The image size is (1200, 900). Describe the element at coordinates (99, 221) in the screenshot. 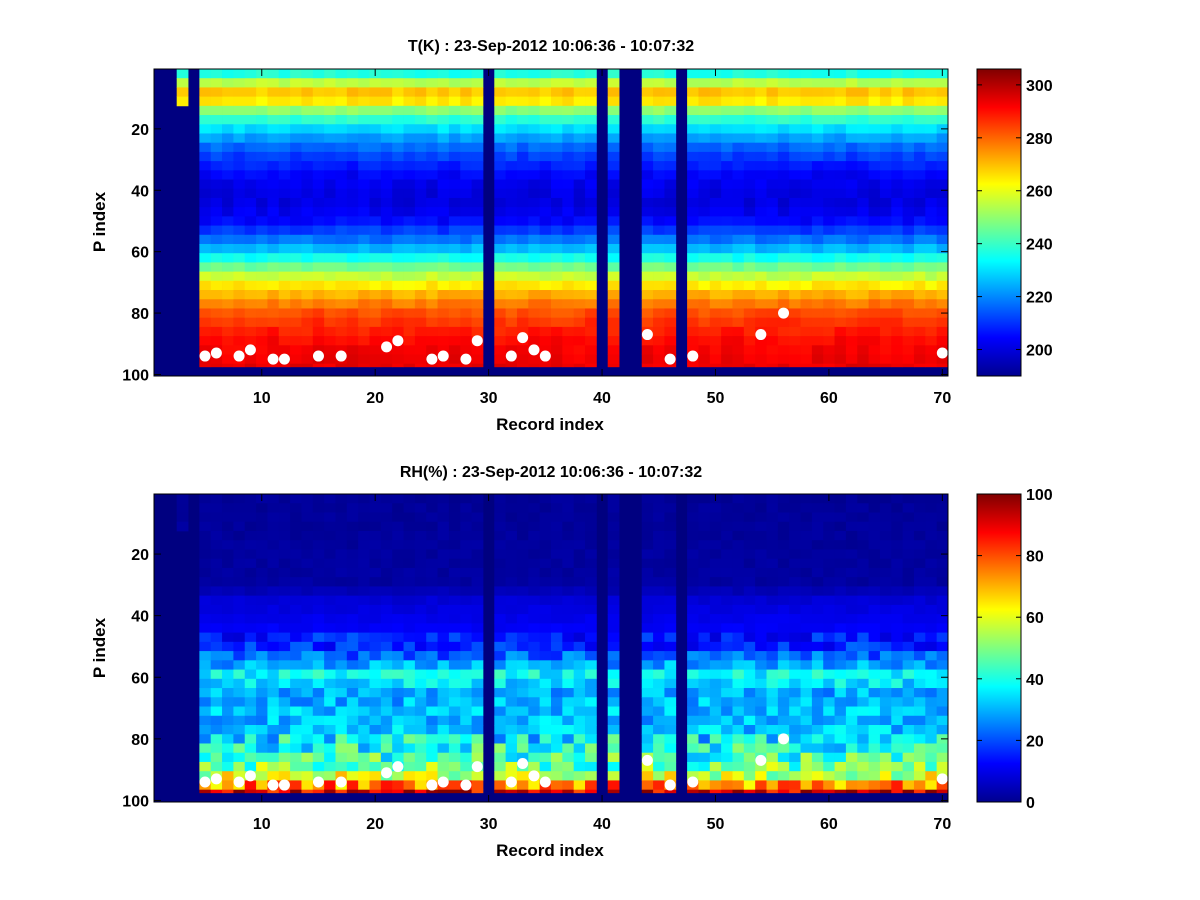

I see `temperature-y-axis-label: P index` at that location.